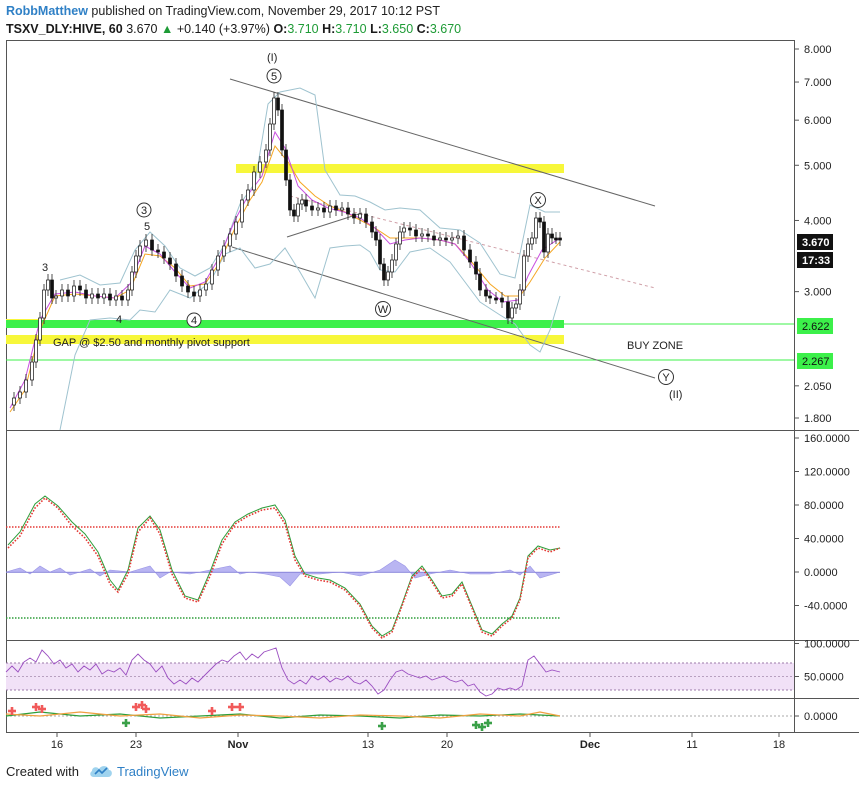 Image resolution: width=859 pixels, height=788 pixels. I want to click on vol-tick-label: 0.0000, so click(821, 717).